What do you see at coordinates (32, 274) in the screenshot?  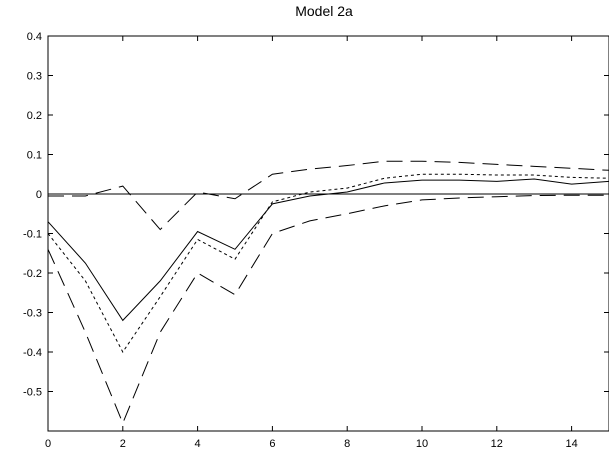 I see `y-tick-label: -0.2` at bounding box center [32, 274].